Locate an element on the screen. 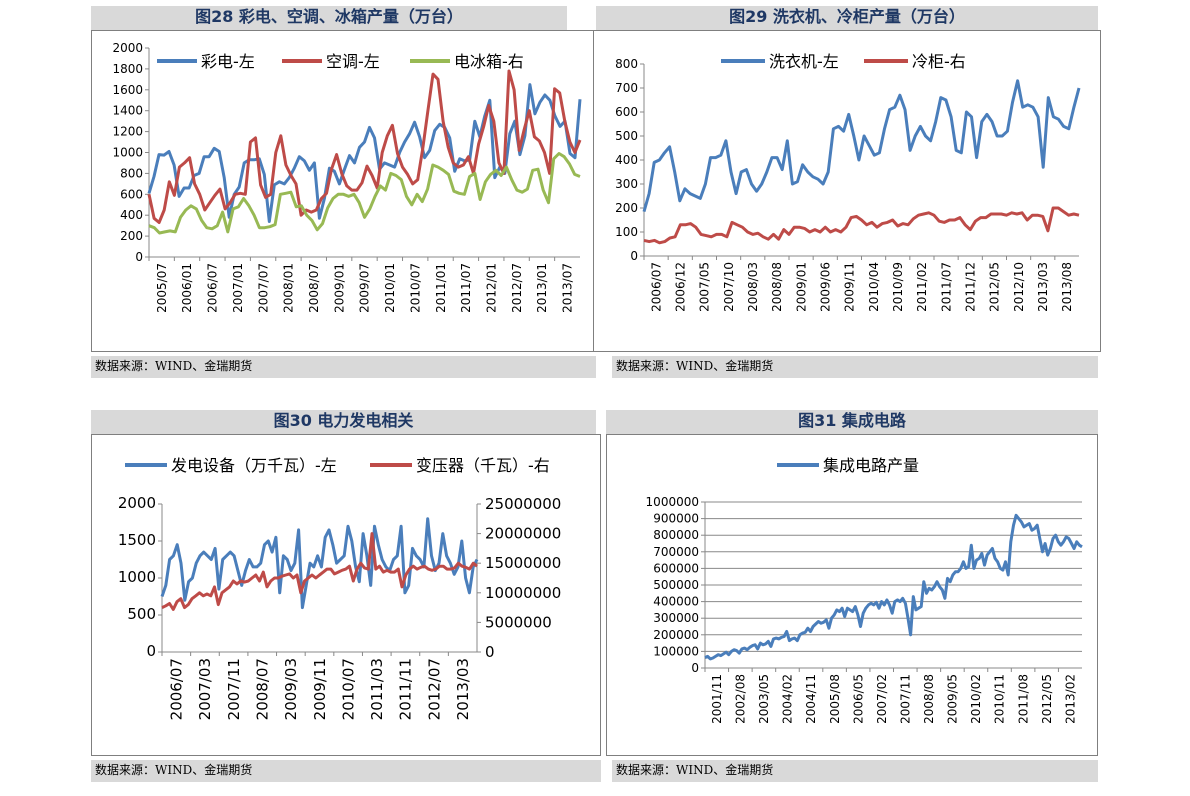 The width and height of the screenshot is (1190, 796). fig31-source: 数据来源：WIND、金瑞期货 is located at coordinates (855, 771).